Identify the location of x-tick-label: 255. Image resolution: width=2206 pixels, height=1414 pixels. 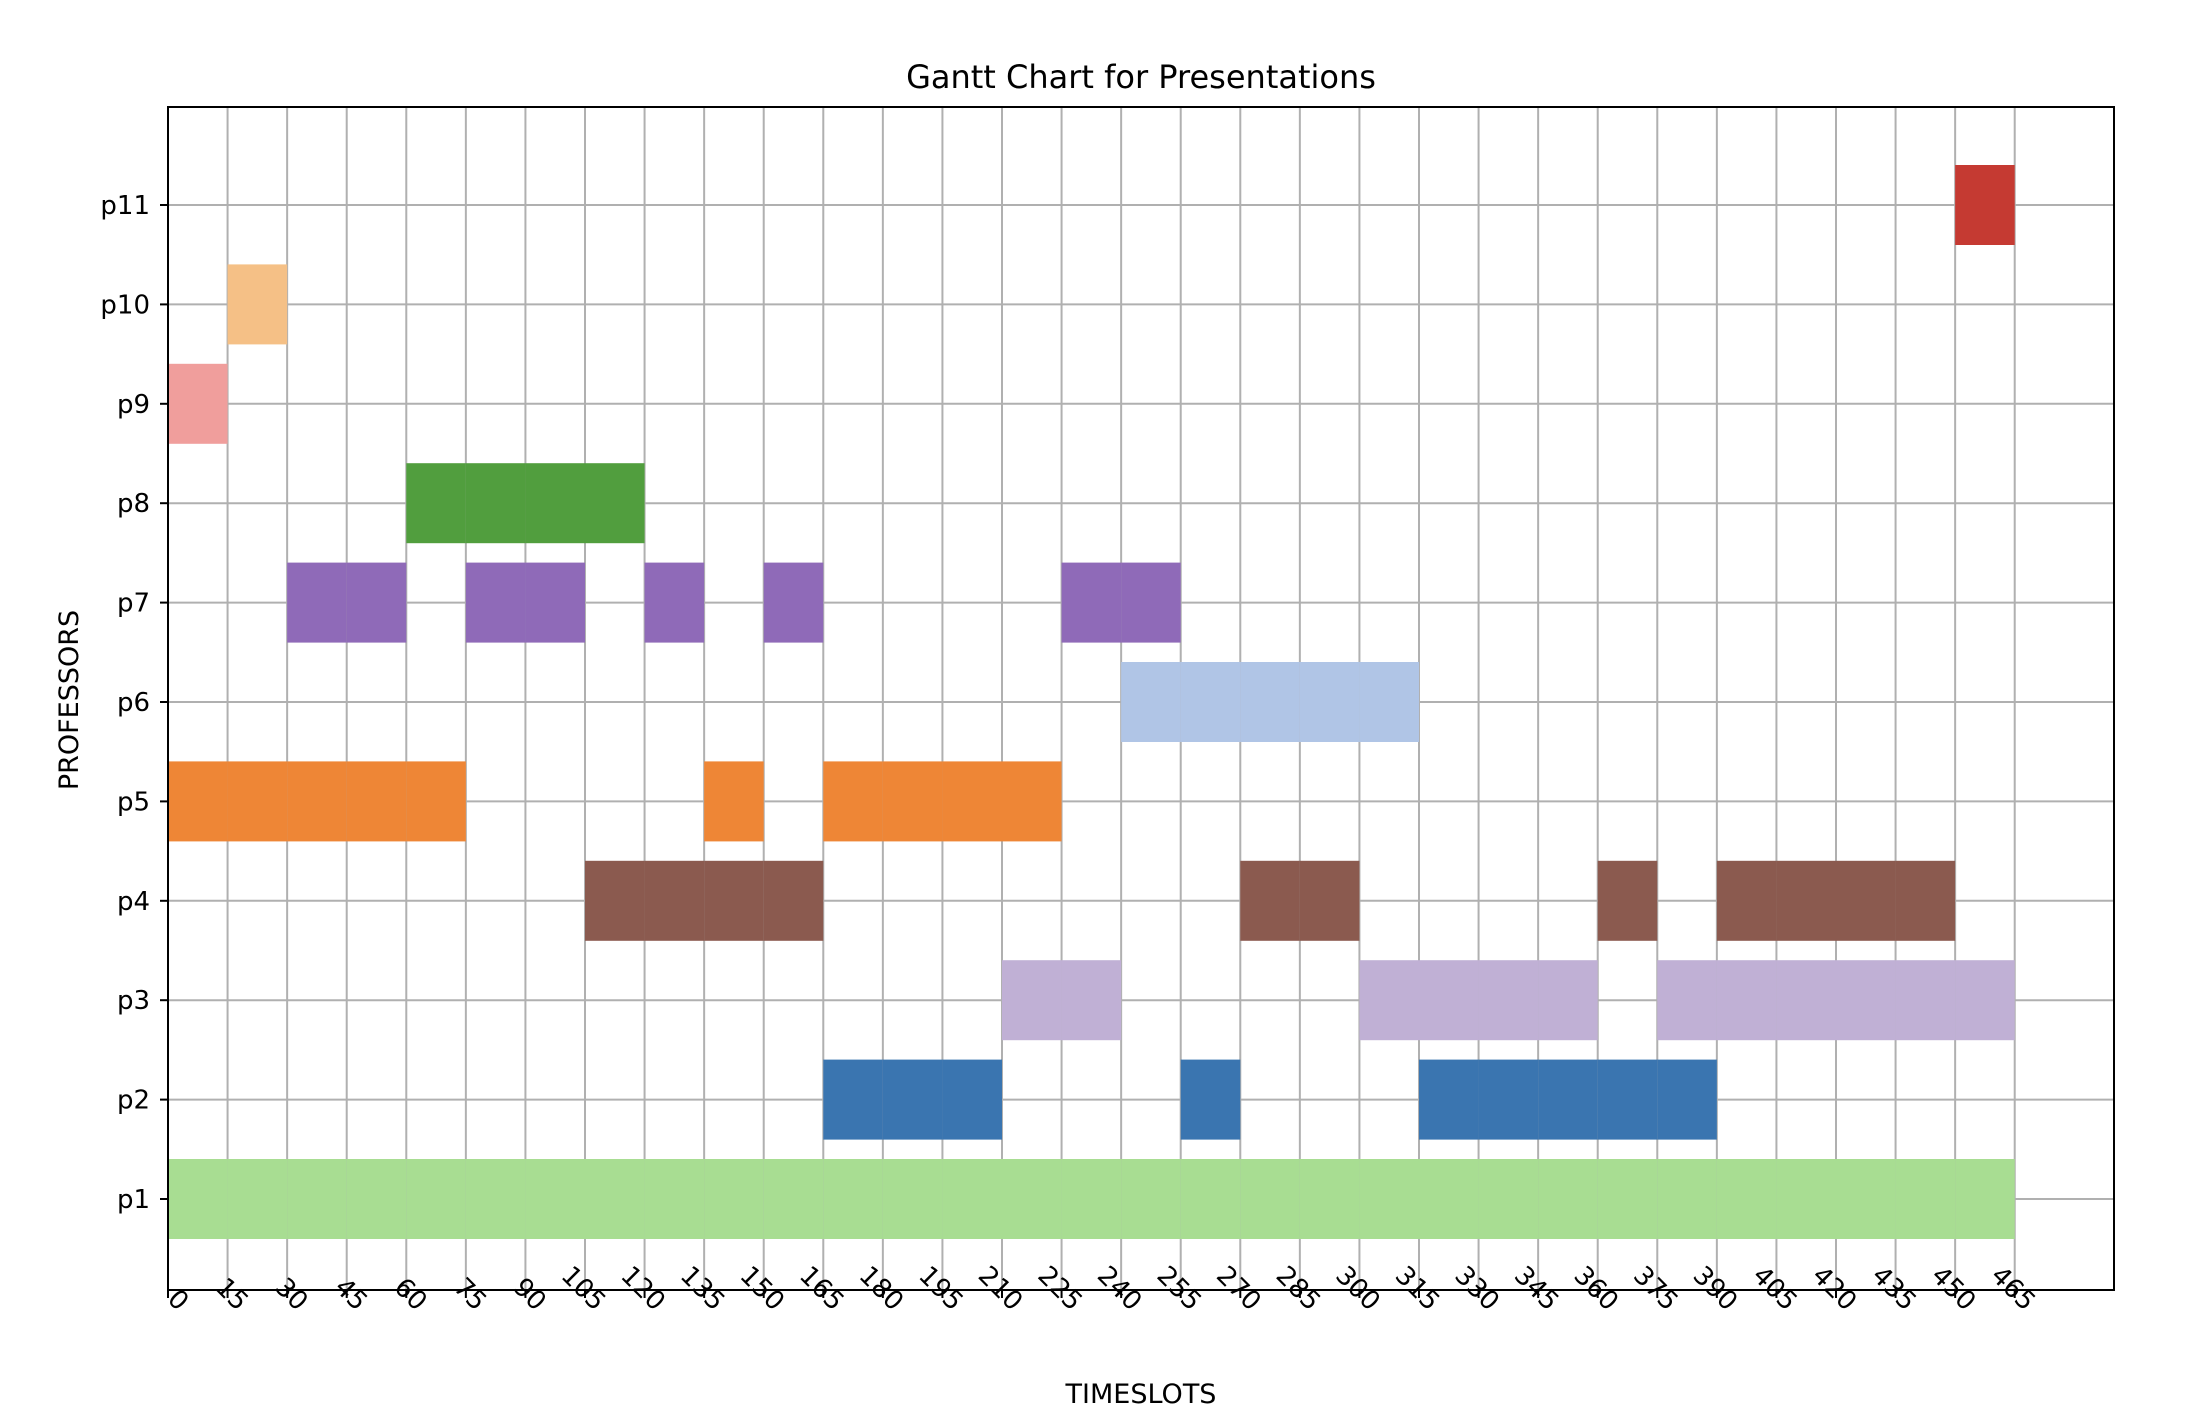
(1179, 1289).